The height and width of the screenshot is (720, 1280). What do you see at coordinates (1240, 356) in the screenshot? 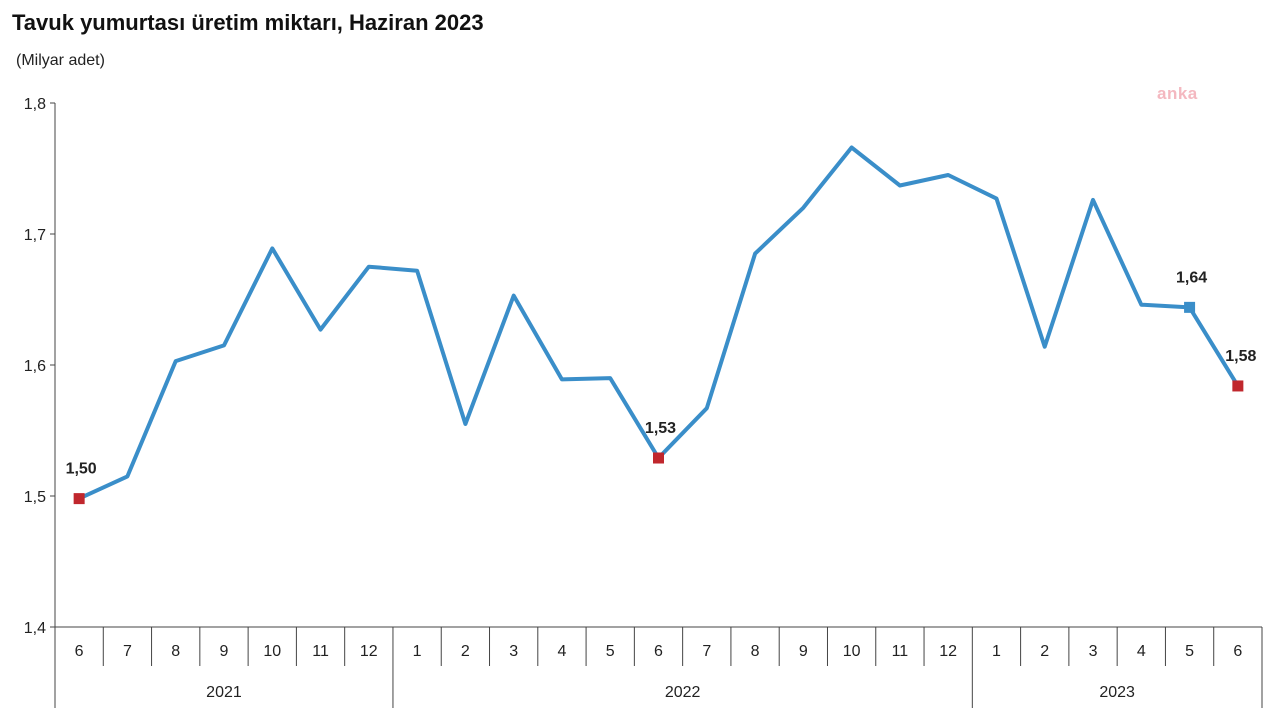
I see `data-label: 1,58` at bounding box center [1240, 356].